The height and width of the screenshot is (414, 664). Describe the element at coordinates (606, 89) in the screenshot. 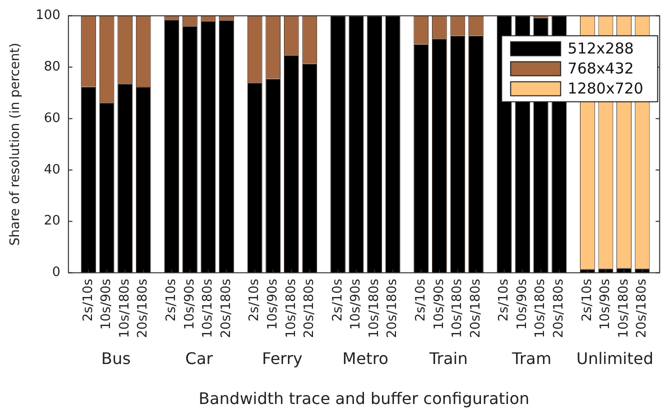

I see `legend-label: 1280x720` at that location.